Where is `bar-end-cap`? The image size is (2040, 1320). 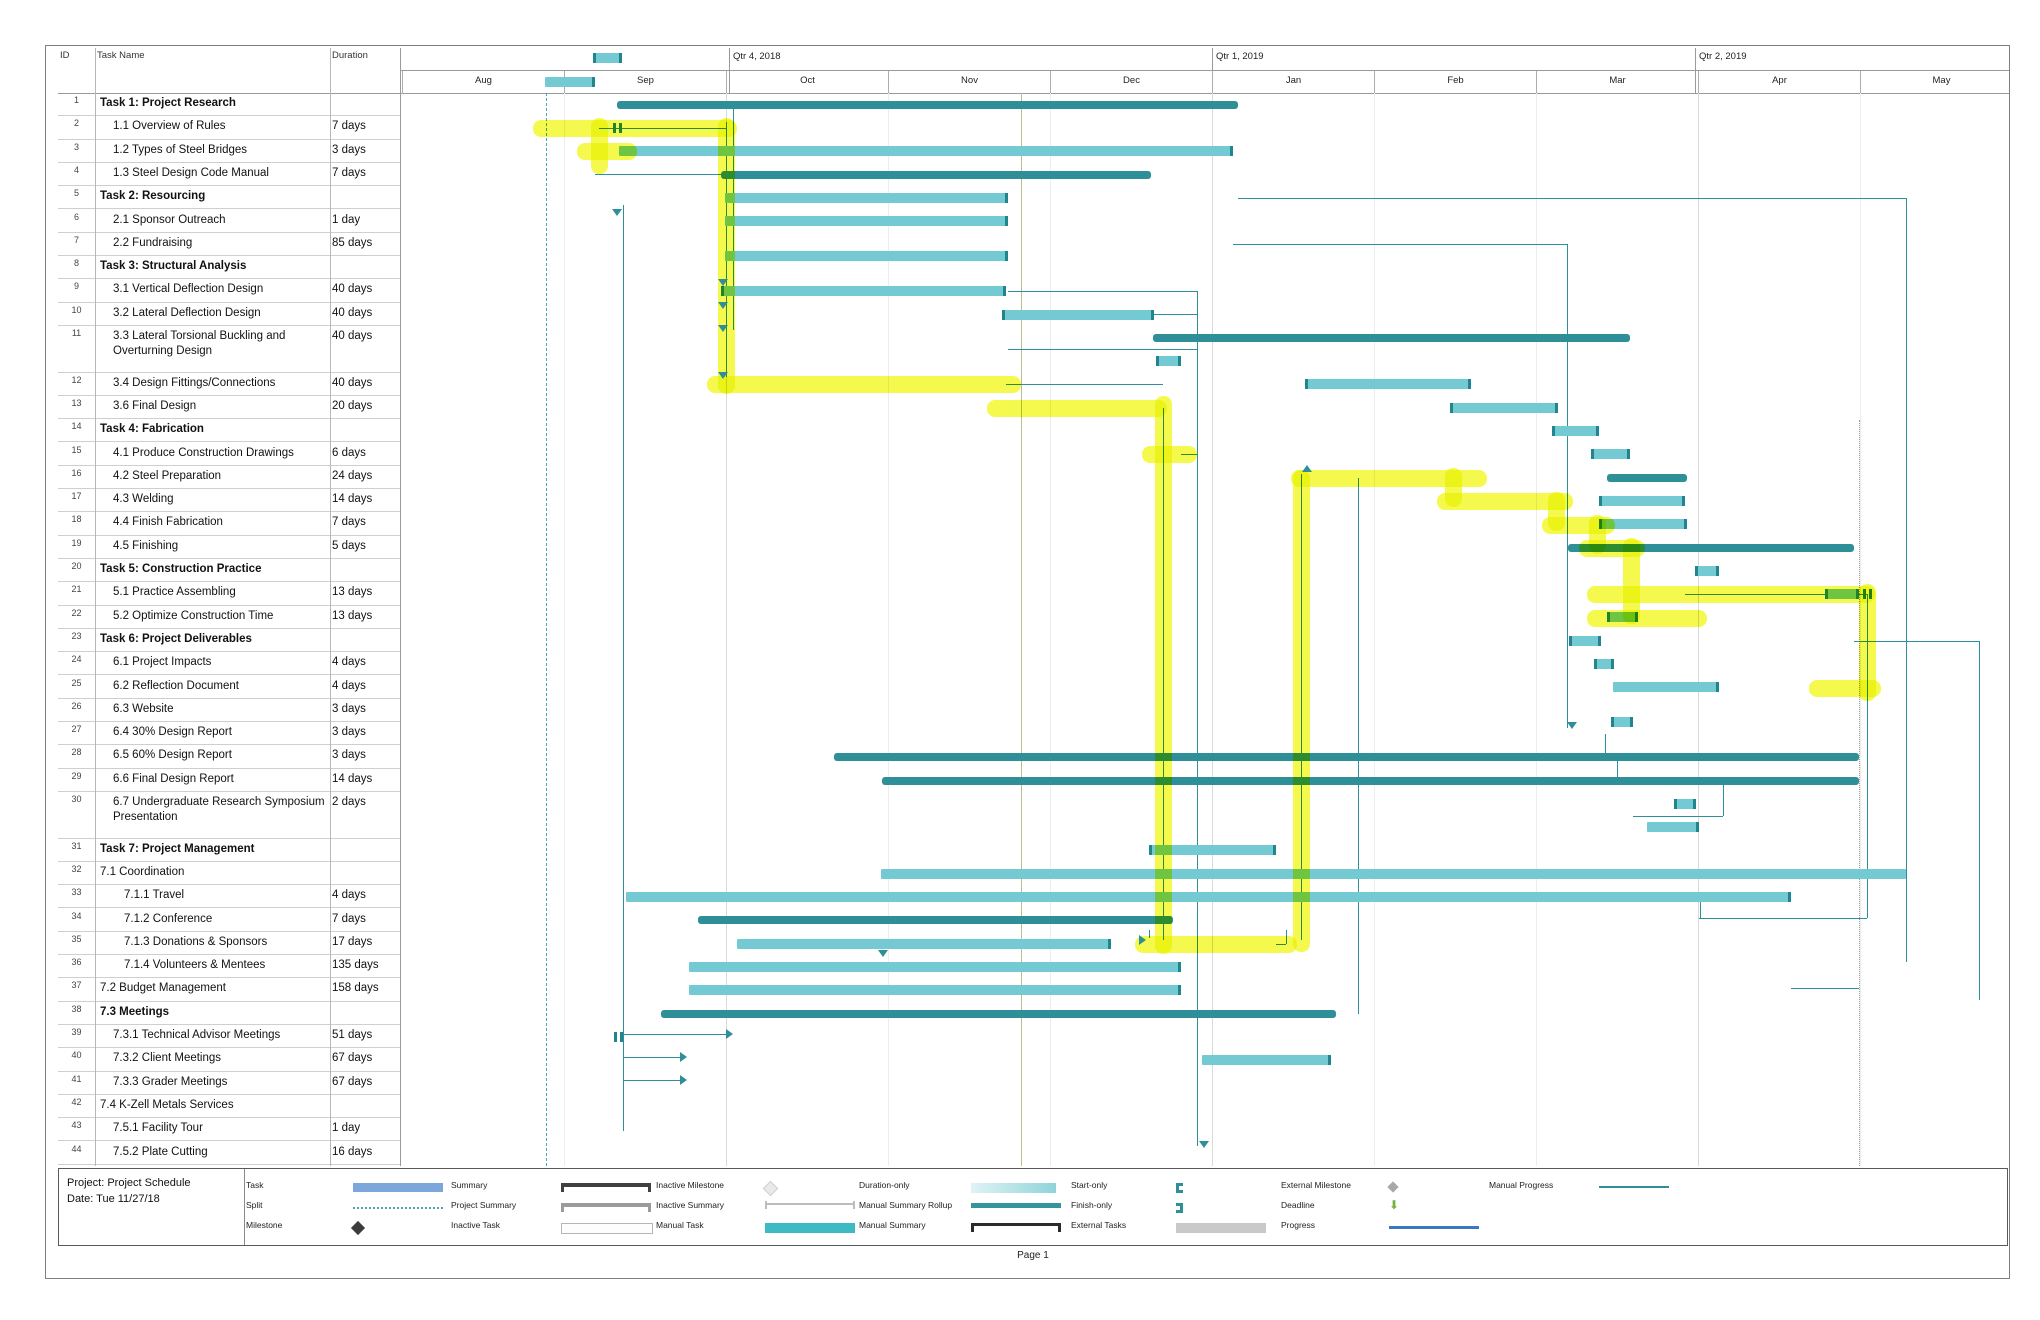 bar-end-cap is located at coordinates (1789, 897).